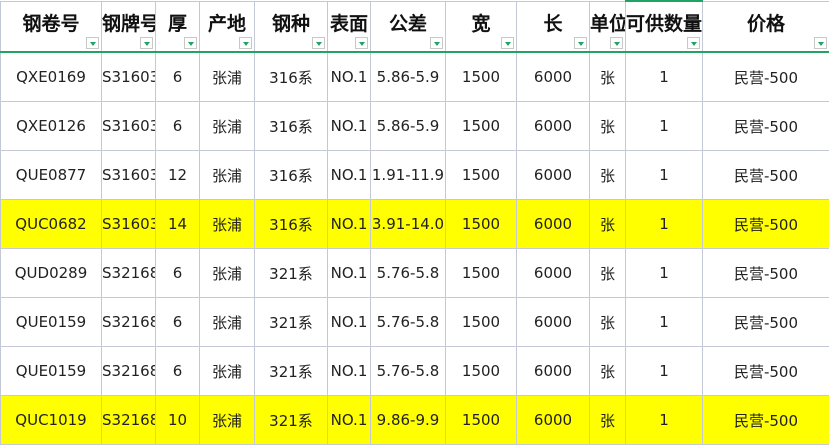 Image resolution: width=829 pixels, height=445 pixels. What do you see at coordinates (408, 77) in the screenshot?
I see `cell-tolerance: 5.86-5.9` at bounding box center [408, 77].